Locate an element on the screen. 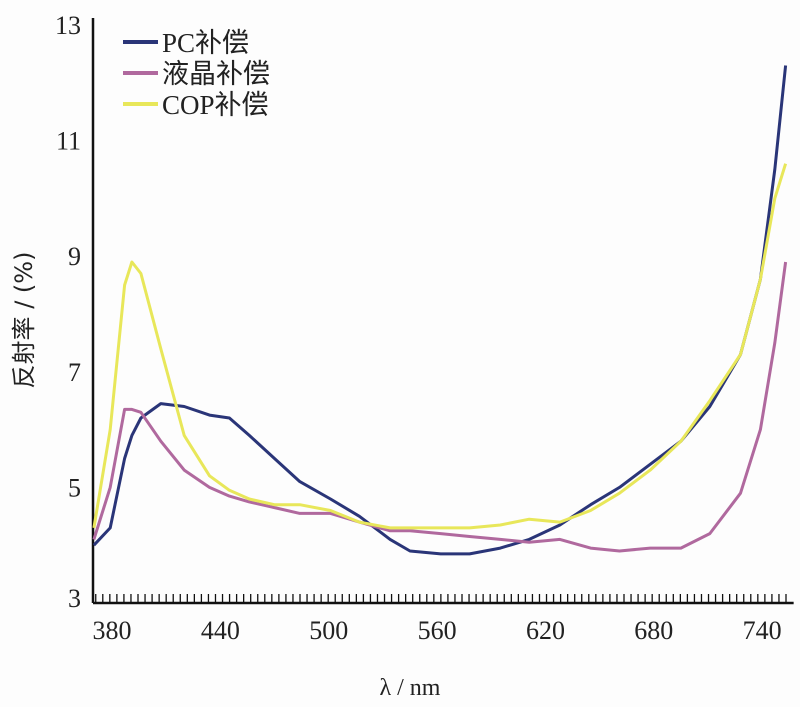  y-axis-label: 反射率 / (%) is located at coordinates (24, 320).